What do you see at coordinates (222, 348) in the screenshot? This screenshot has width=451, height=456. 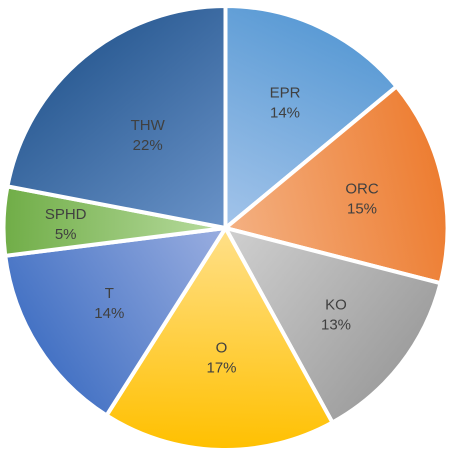 I see `slice-label-o: O` at bounding box center [222, 348].